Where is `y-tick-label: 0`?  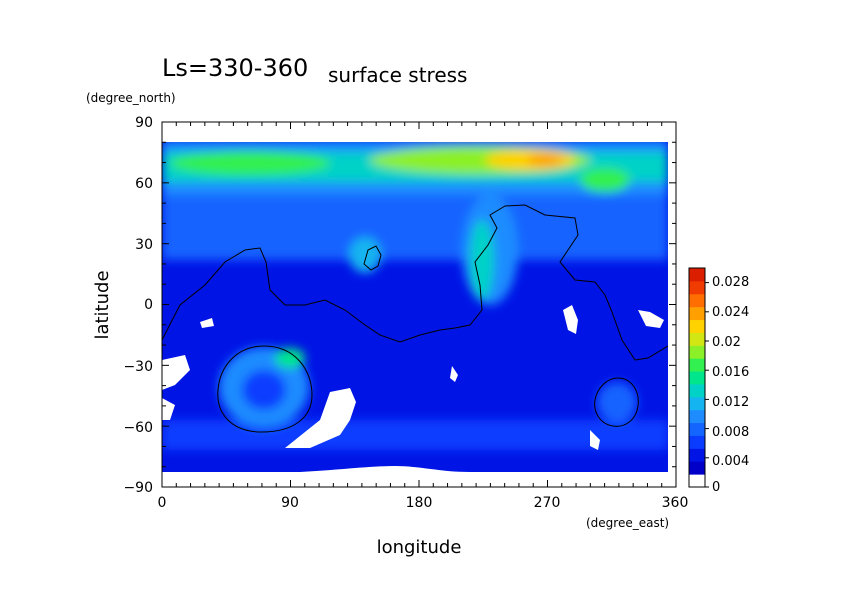 y-tick-label: 0 is located at coordinates (148, 305).